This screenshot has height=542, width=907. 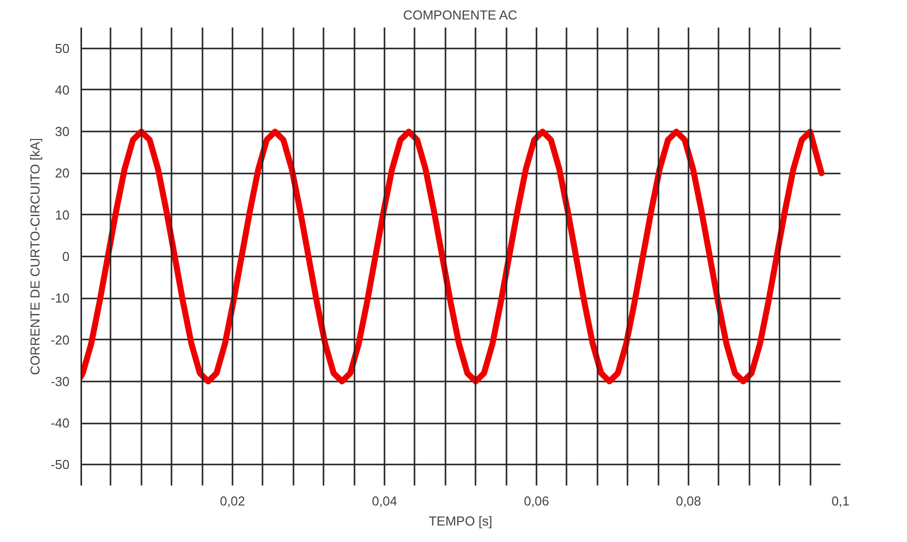 I want to click on y-tick-label: -50, so click(x=60, y=464).